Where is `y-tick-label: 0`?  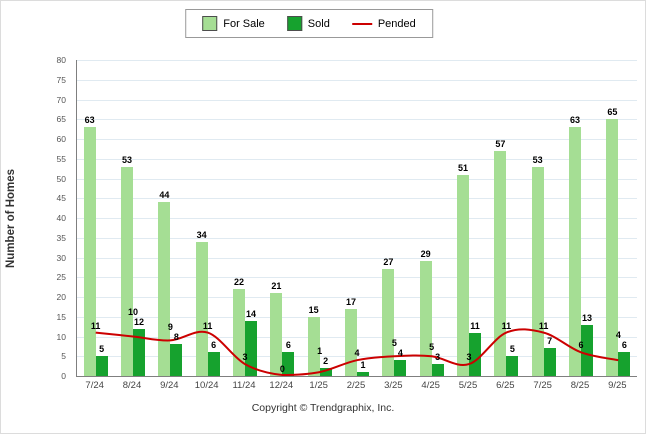 y-tick-label: 0 is located at coordinates (63, 376).